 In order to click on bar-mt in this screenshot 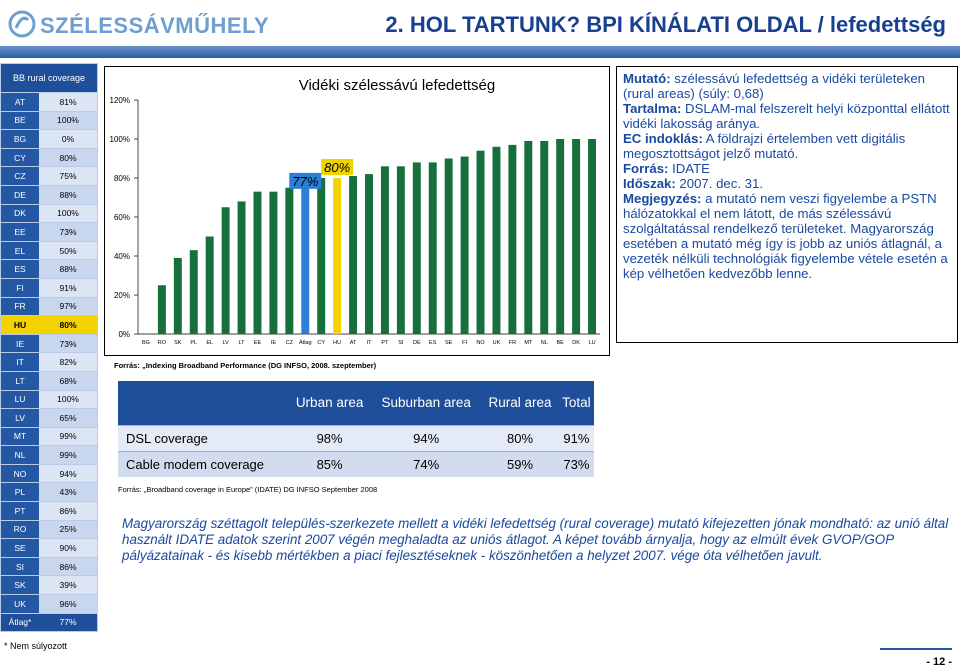, I will do `click(528, 237)`.